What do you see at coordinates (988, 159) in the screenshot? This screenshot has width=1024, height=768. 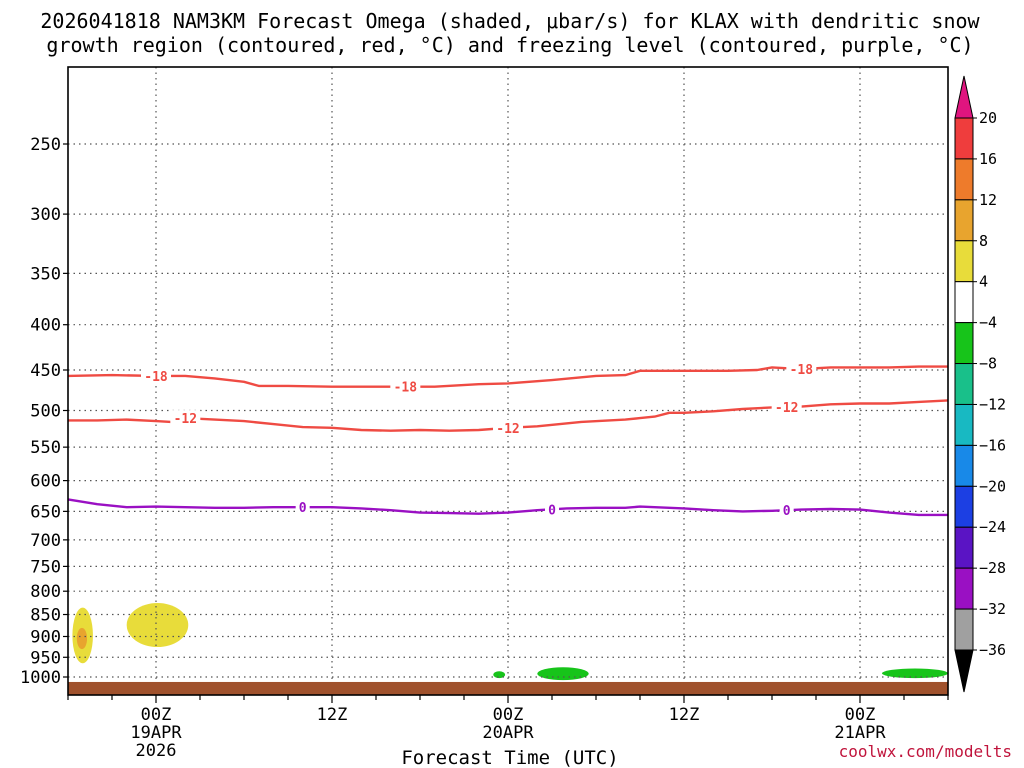 I see `colorbar-label-1: 16` at bounding box center [988, 159].